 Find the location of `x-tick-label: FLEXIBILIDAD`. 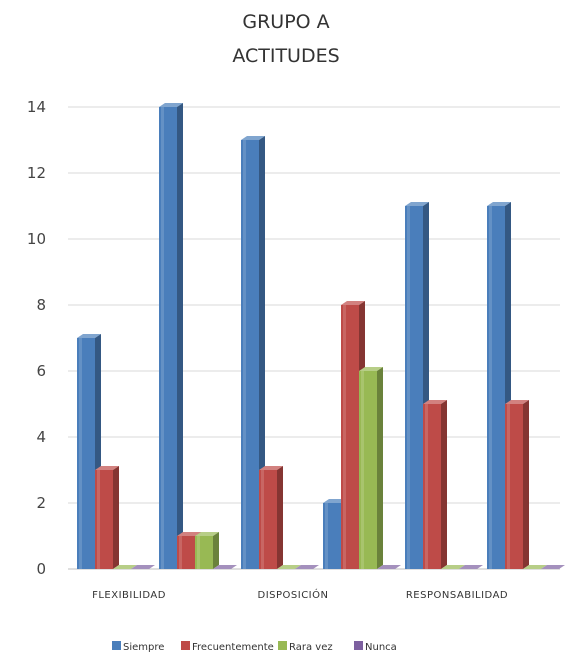

x-tick-label: FLEXIBILIDAD is located at coordinates (129, 595).